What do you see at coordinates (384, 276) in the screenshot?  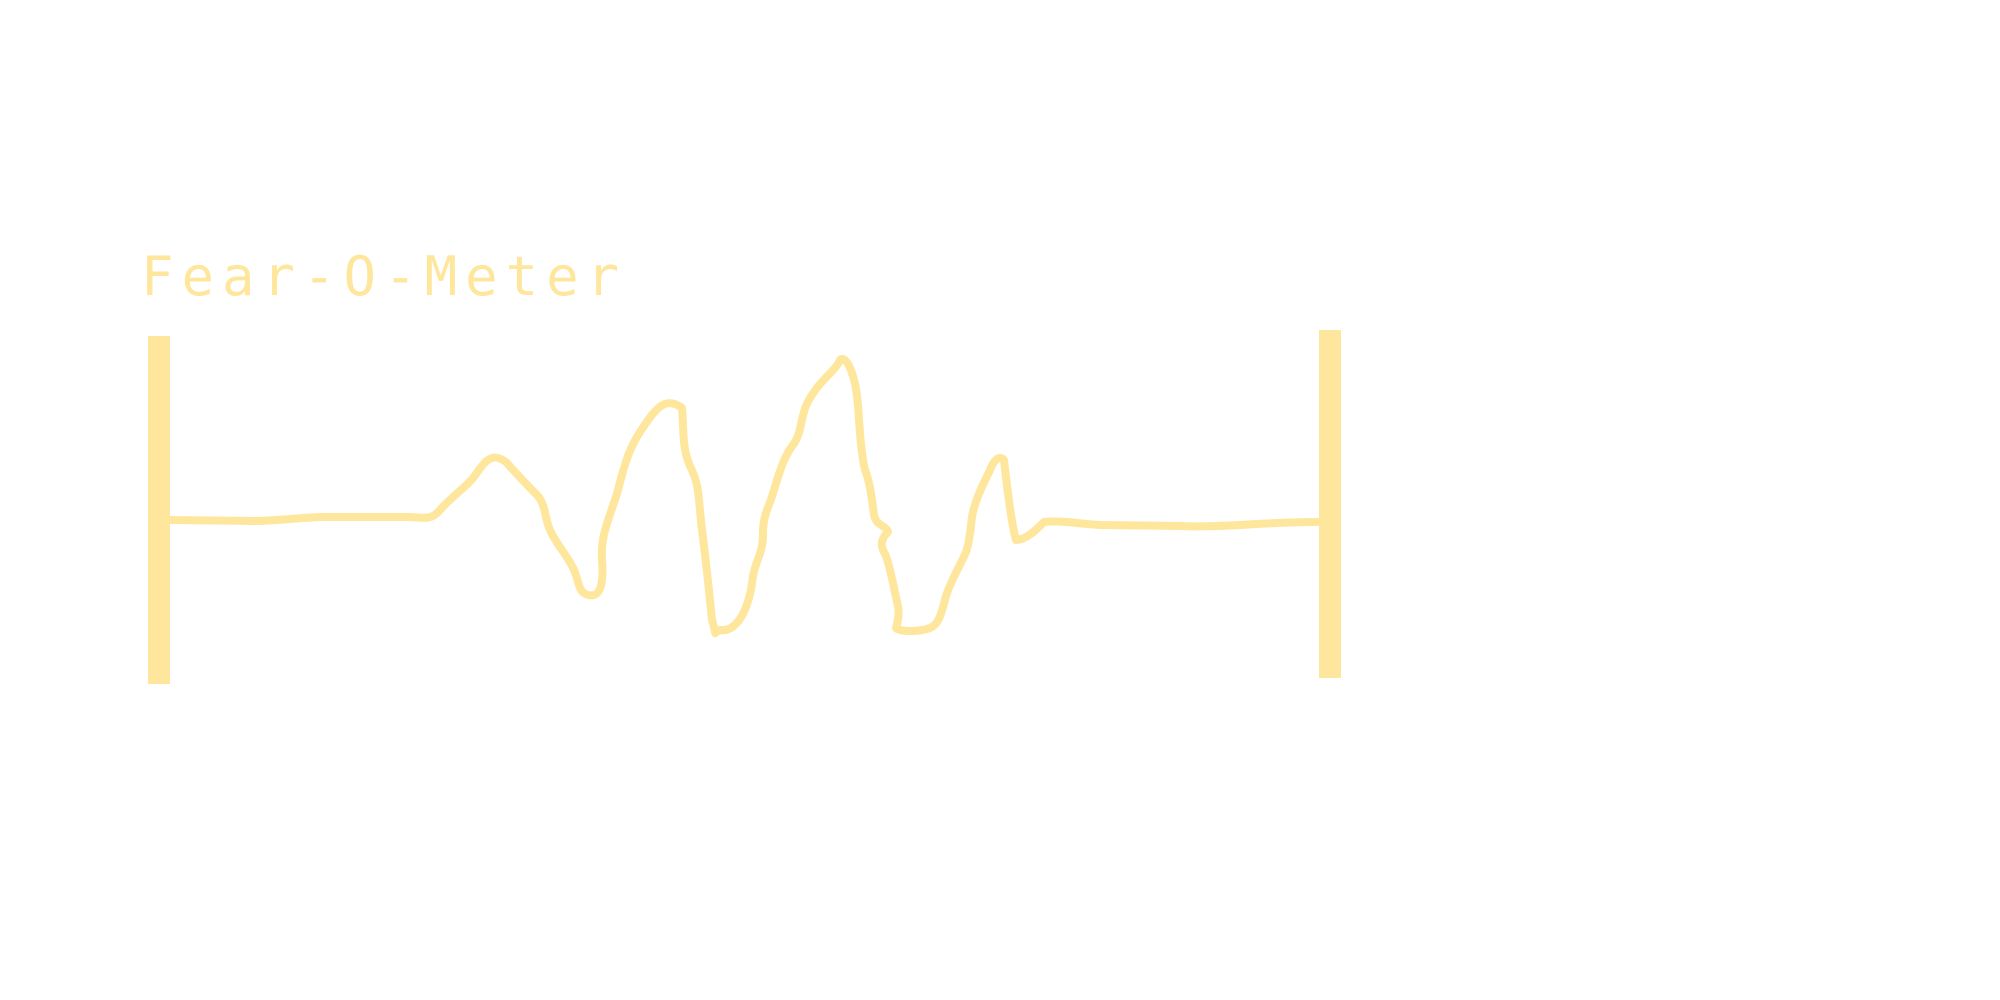 I see `page-title: Fear-O-Meter` at bounding box center [384, 276].